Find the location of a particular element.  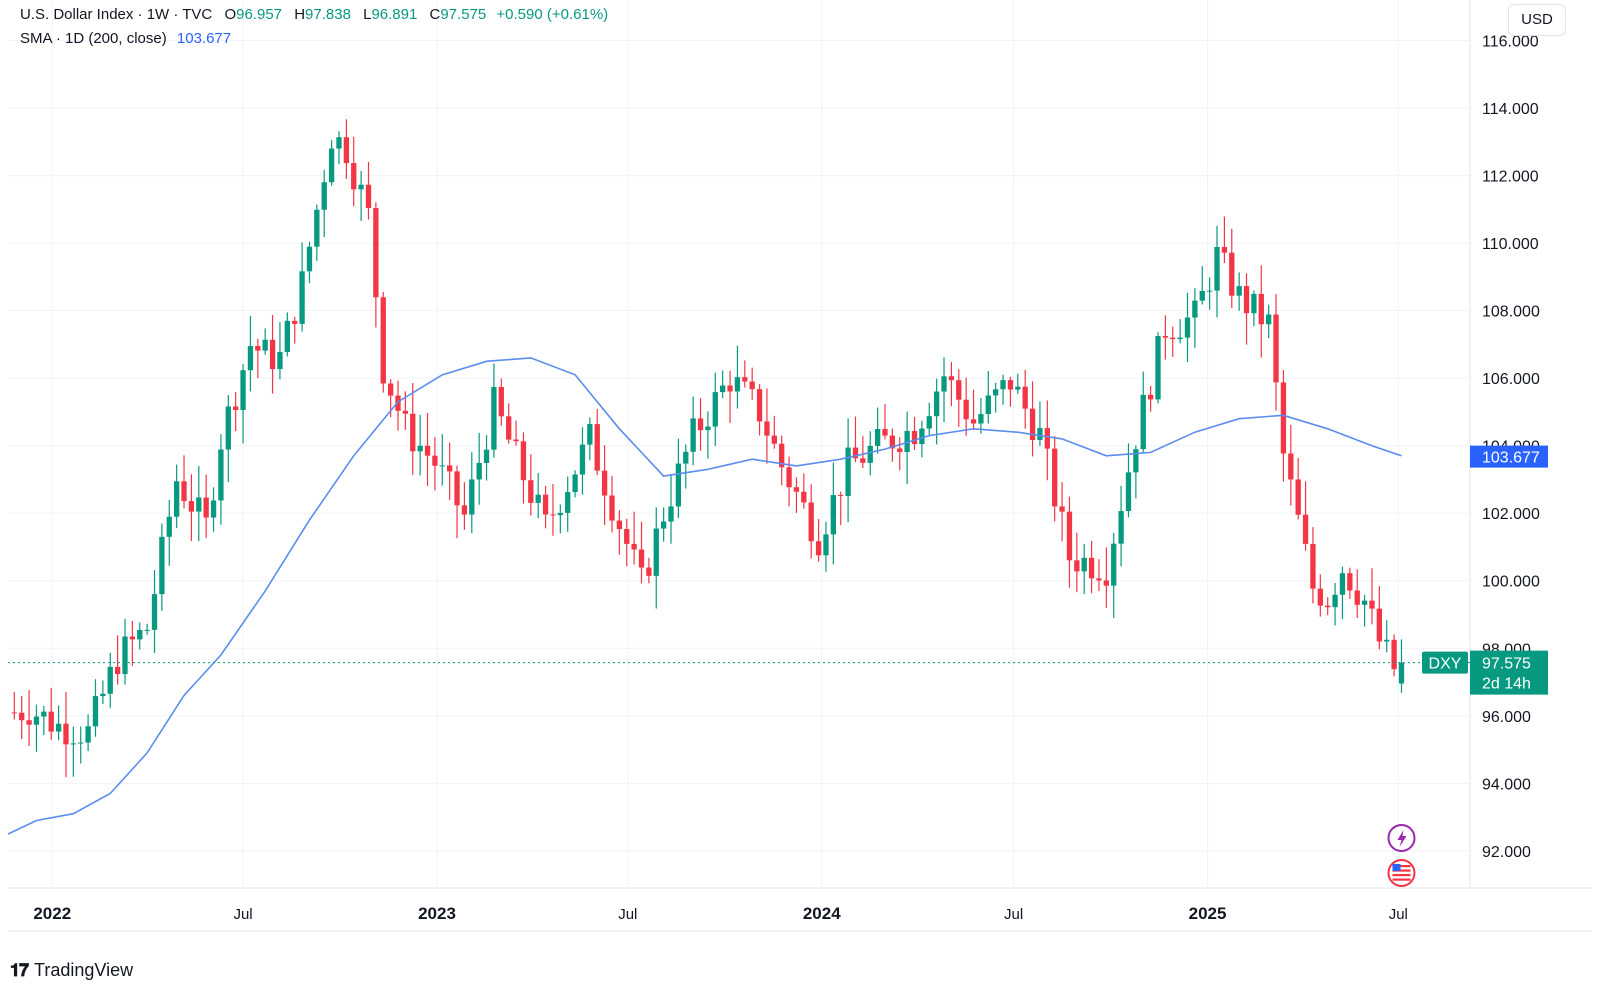

footer-brand: 𝟏𝟕 TradingView is located at coordinates (71, 970).